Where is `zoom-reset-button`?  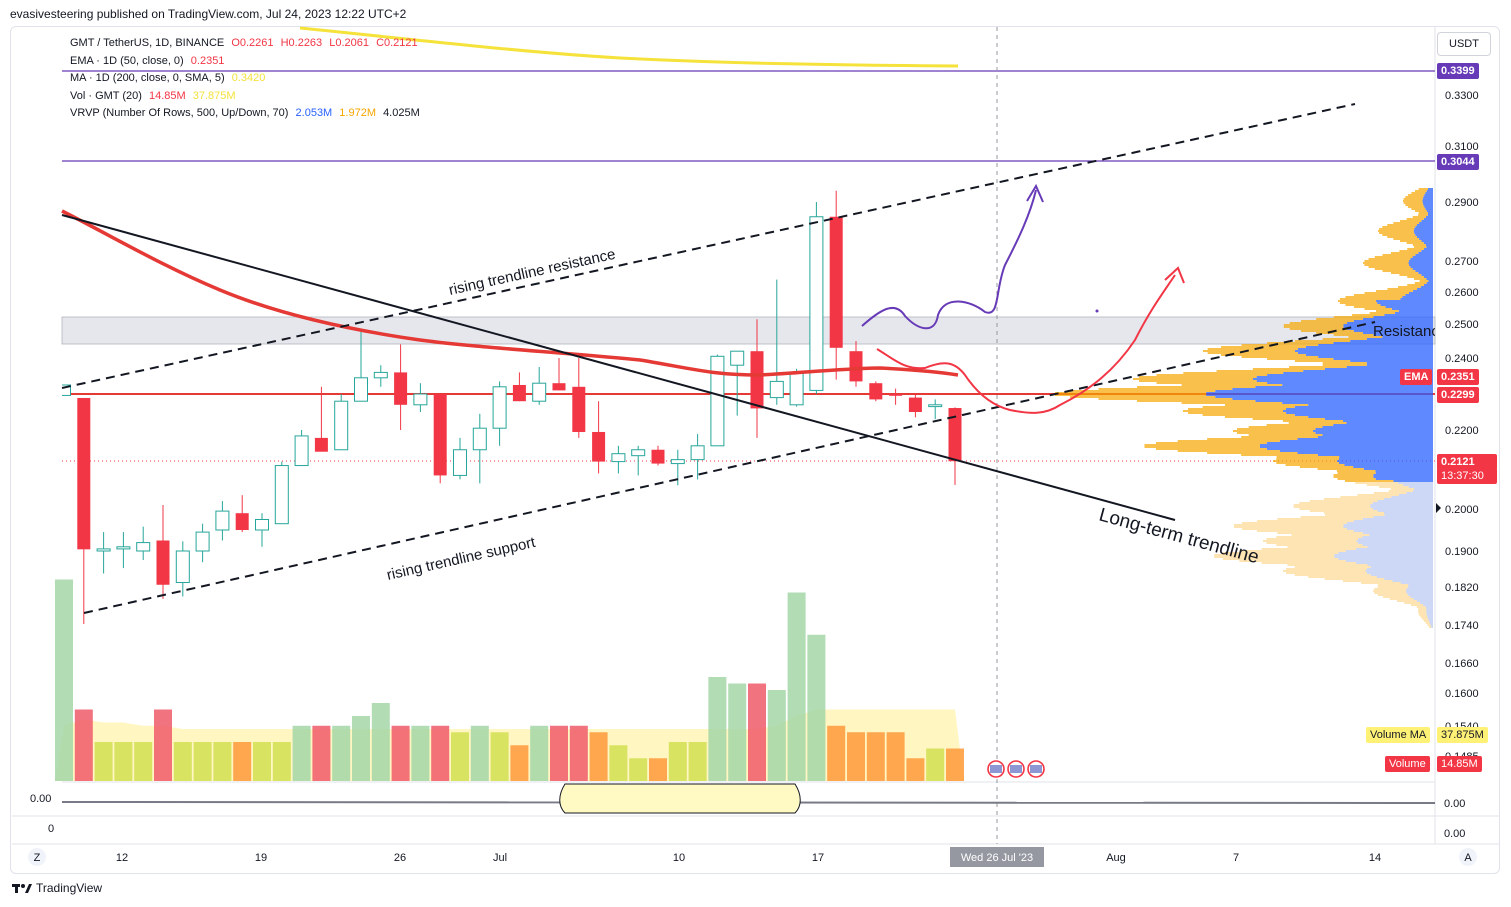 zoom-reset-button is located at coordinates (37, 857).